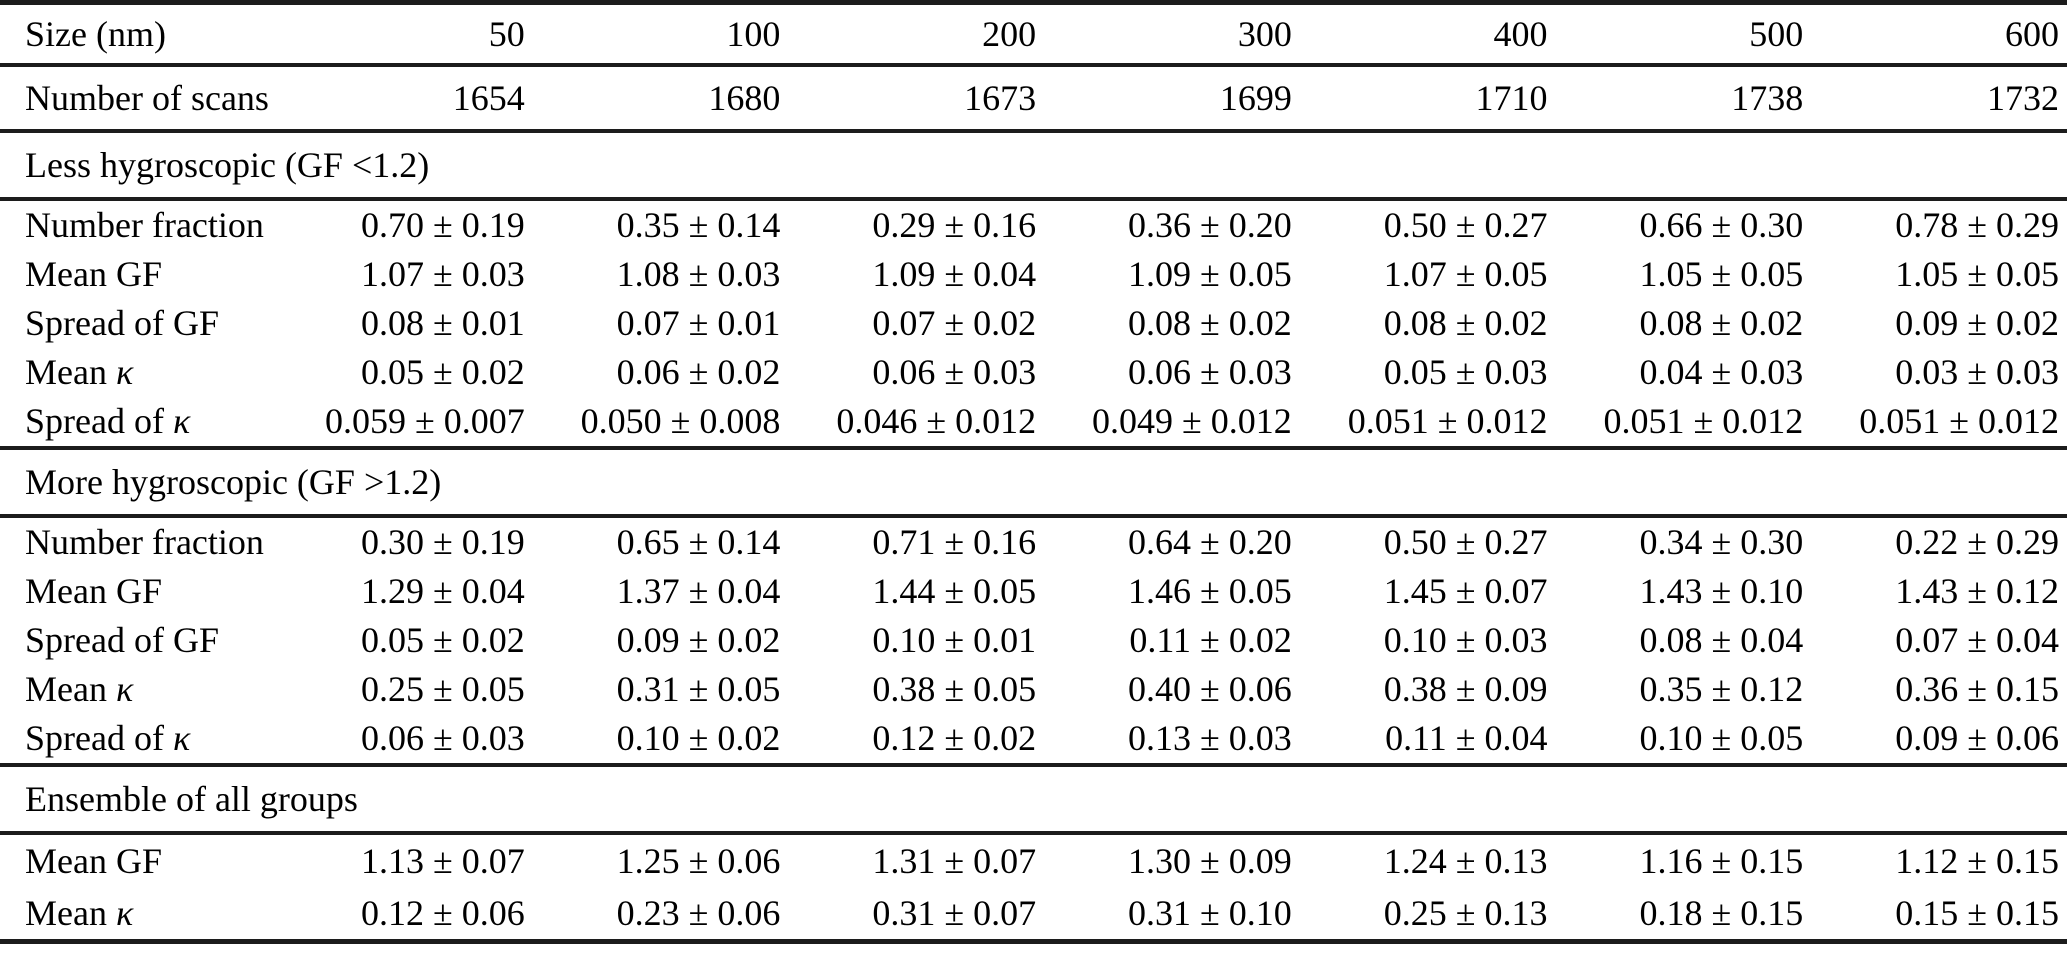  What do you see at coordinates (954, 274) in the screenshot?
I see `cell: 1.09 ± 0.04` at bounding box center [954, 274].